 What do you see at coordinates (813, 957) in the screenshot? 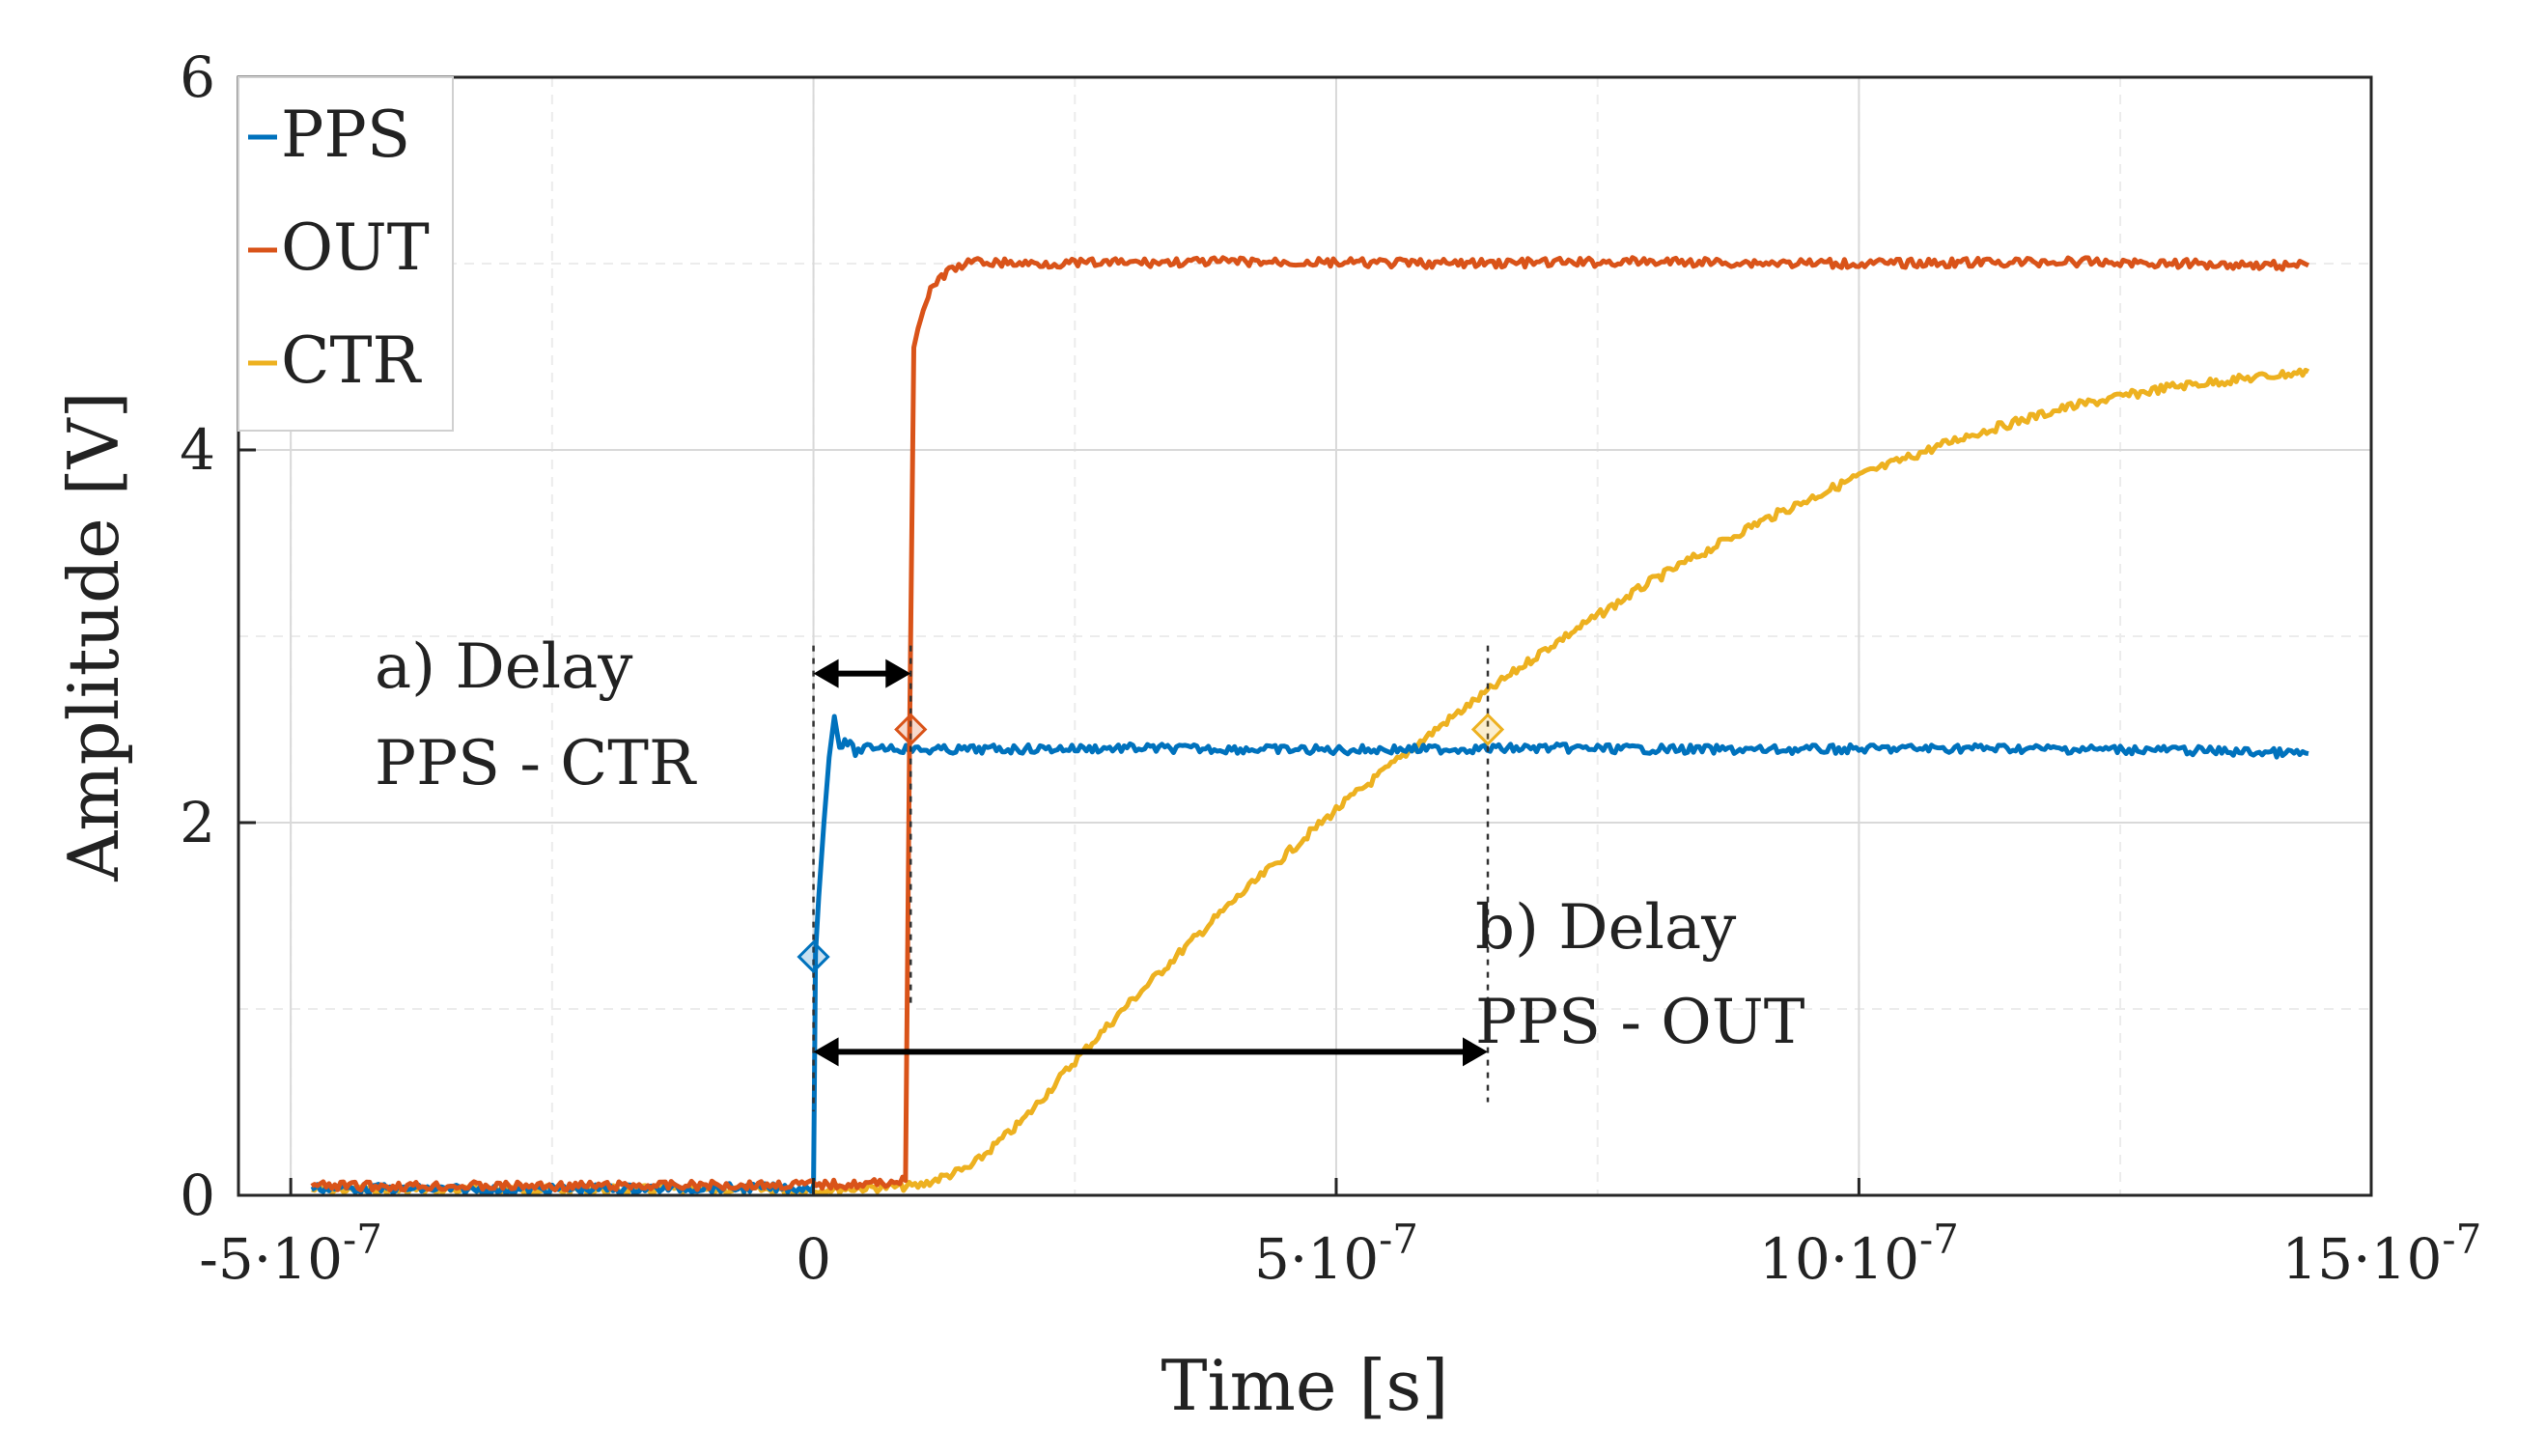
I see `marker-pps` at bounding box center [813, 957].